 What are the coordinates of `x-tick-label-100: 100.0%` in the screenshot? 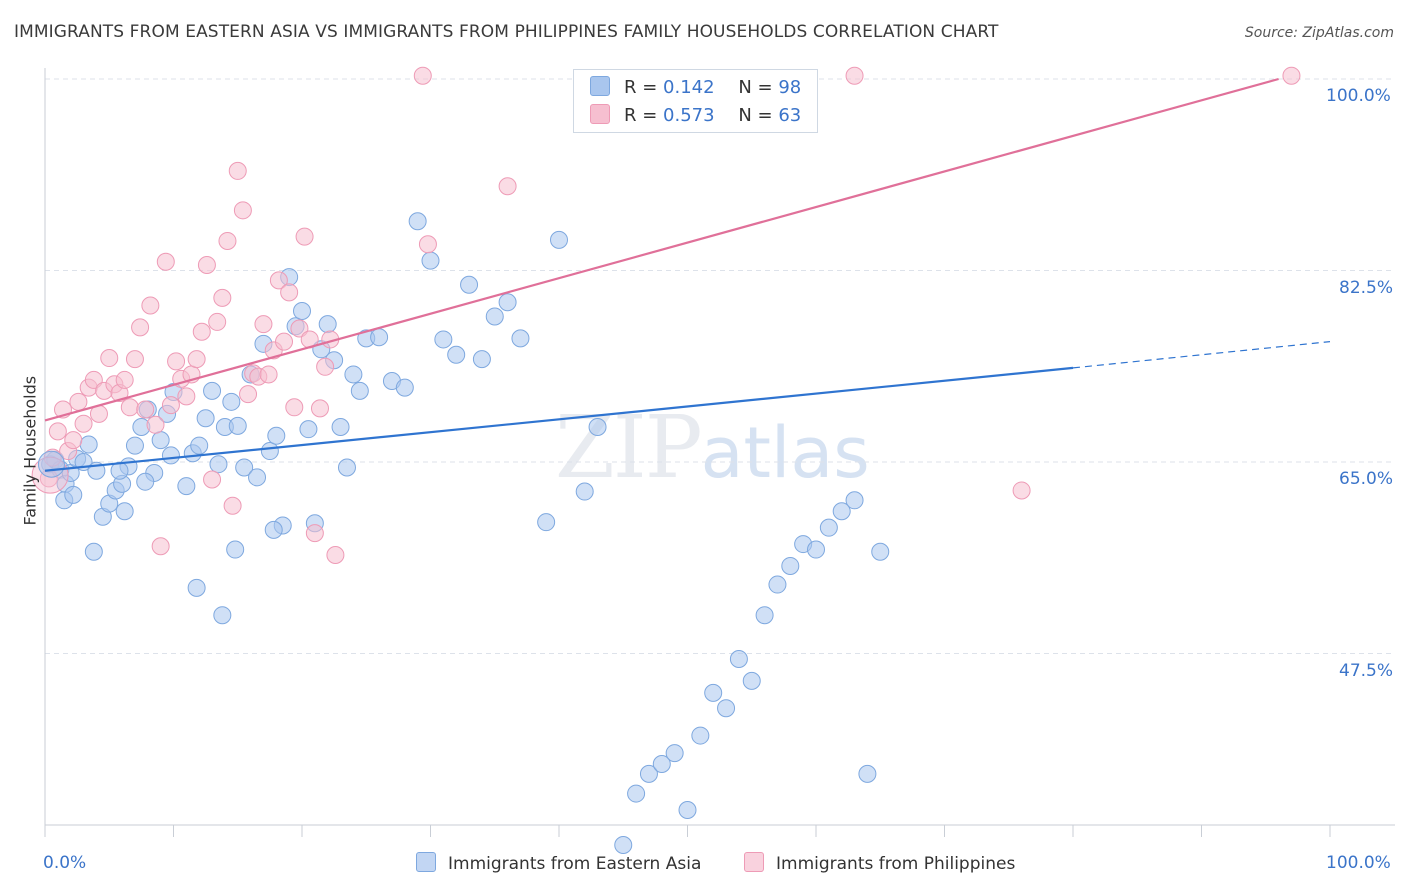 It's located at (1358, 863).